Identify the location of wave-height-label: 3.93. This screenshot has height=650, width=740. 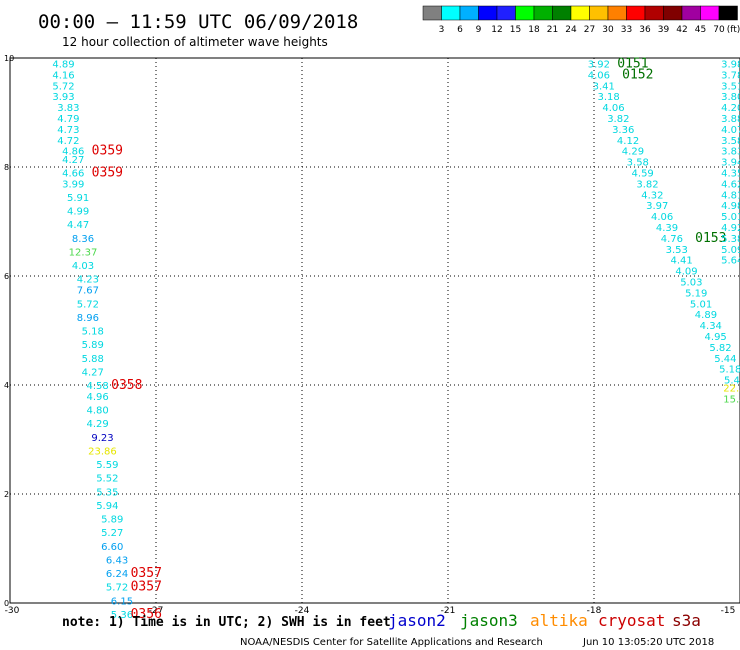
(63, 97).